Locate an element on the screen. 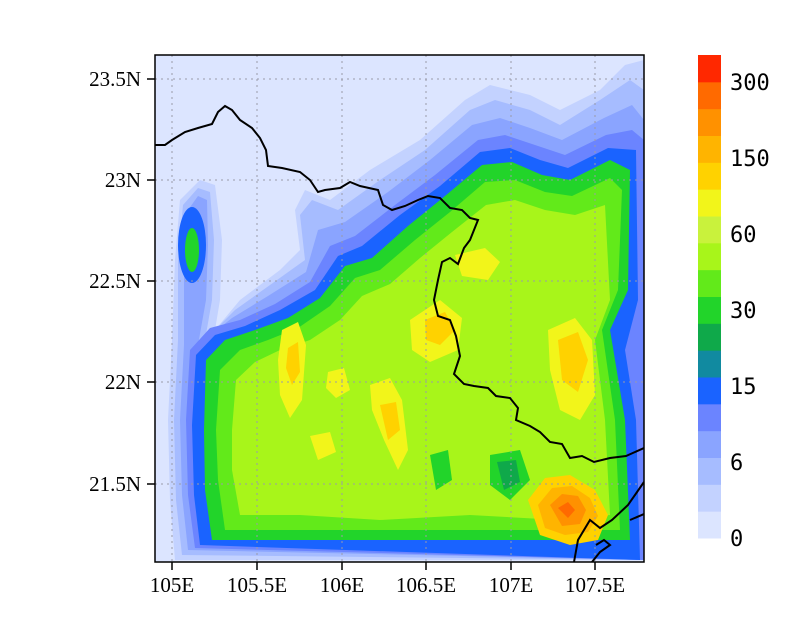 The image size is (800, 618). lat-tick-labels: 23.5N 23N 22.5N 22N 21.5N is located at coordinates (115, 281).